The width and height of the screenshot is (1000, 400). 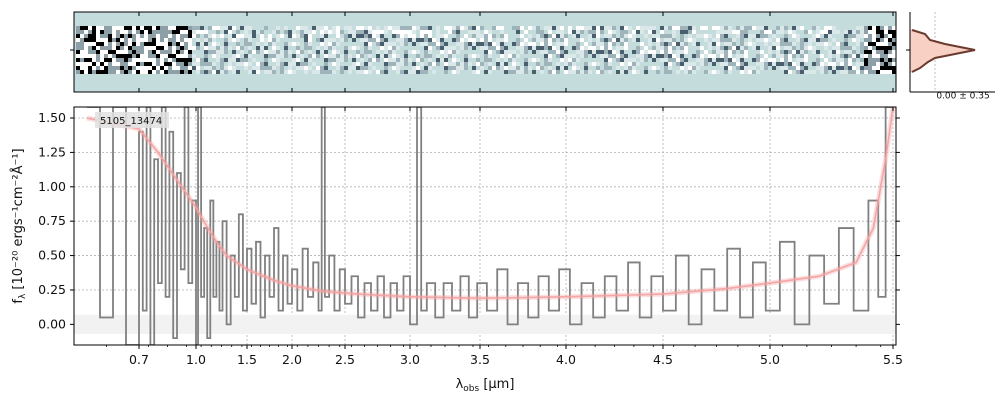 I want to click on x-tick-label: 4.5, so click(x=663, y=359).